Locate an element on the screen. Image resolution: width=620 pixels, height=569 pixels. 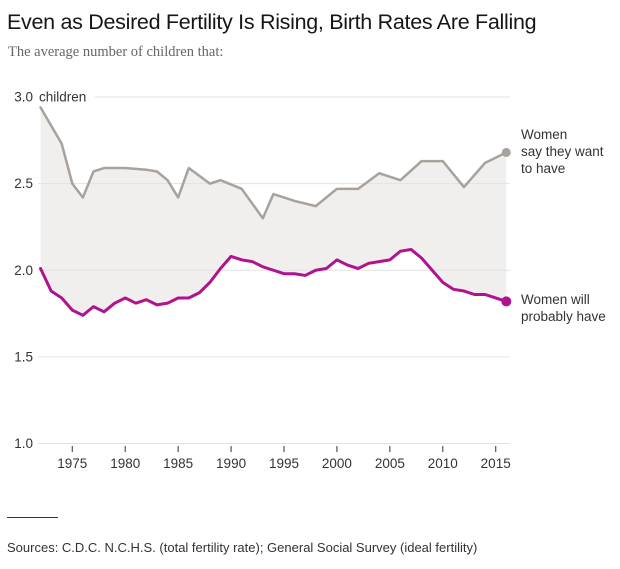
x-tick-label-1985: 1985 is located at coordinates (178, 463).